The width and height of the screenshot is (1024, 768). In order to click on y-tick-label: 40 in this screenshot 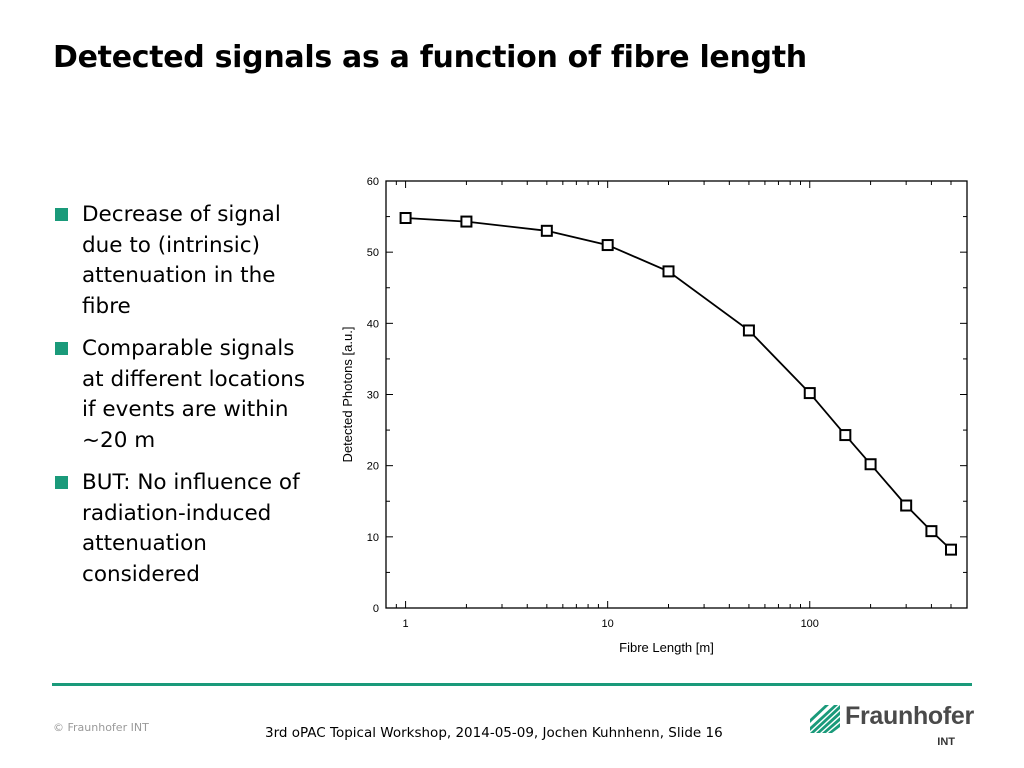, I will do `click(373, 324)`.